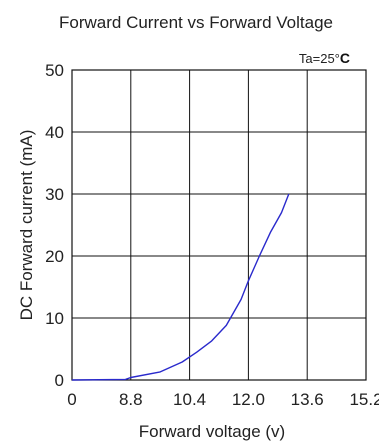  What do you see at coordinates (131, 399) in the screenshot?
I see `x-tick-label: 8.8` at bounding box center [131, 399].